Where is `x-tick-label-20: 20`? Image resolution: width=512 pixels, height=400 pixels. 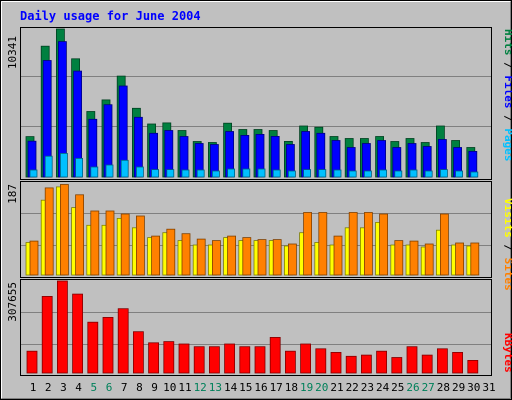 x-tick-label-20: 20 is located at coordinates (321, 387).